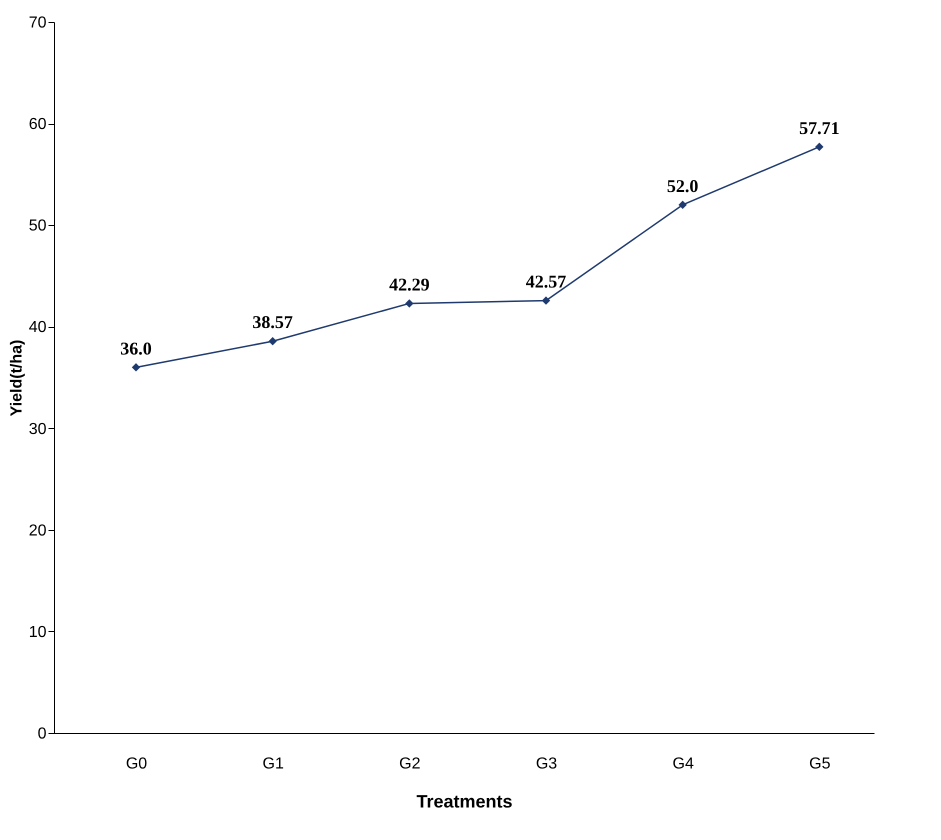 The image size is (941, 840). I want to click on x-tick-label: G0, so click(137, 764).